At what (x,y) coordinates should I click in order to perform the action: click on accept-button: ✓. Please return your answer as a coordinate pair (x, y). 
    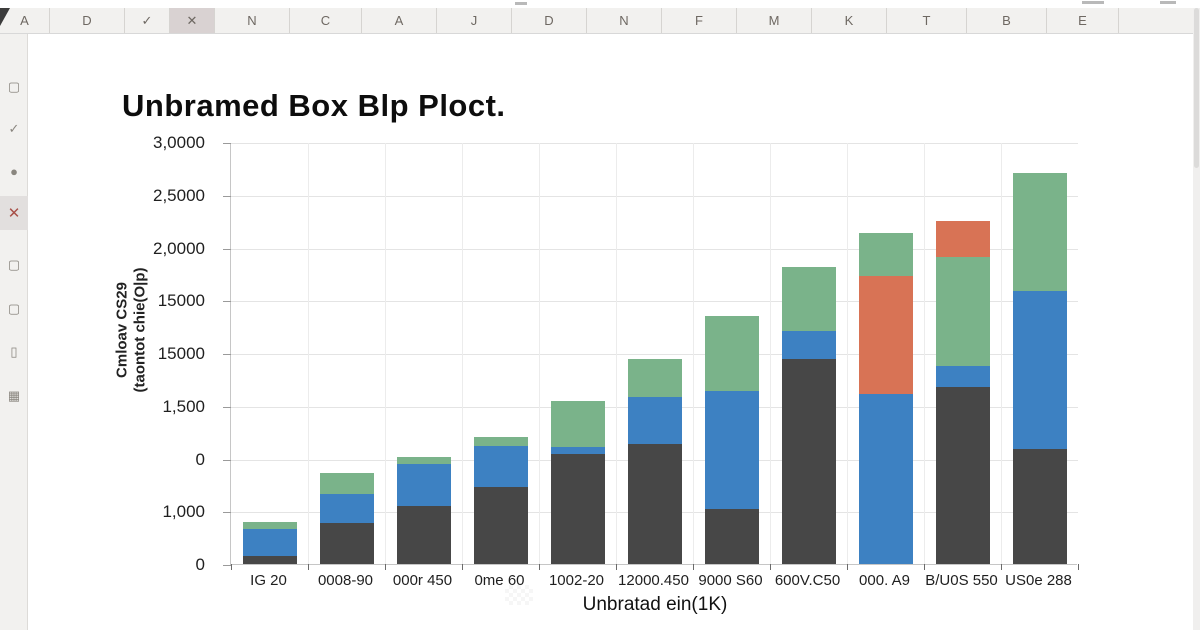
    Looking at the image, I should click on (147, 20).